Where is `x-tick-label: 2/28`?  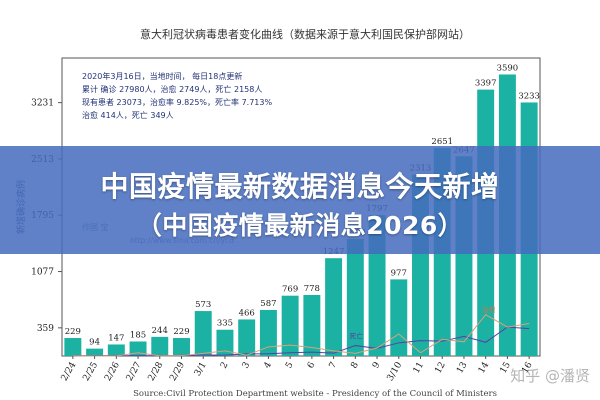 x-tick-label: 2/28 is located at coordinates (156, 371).